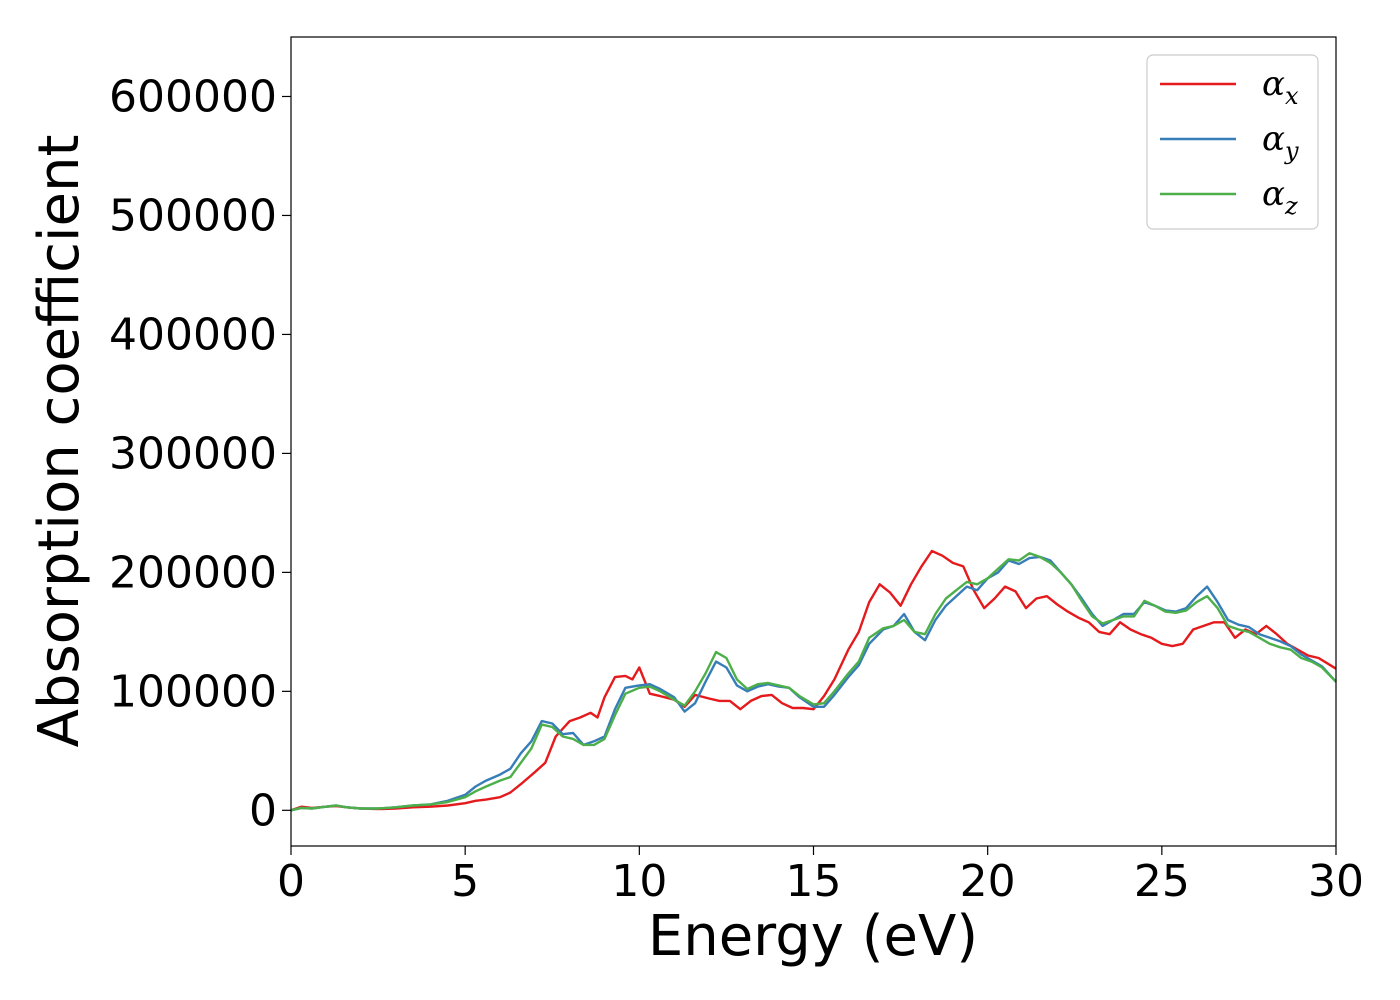 Image resolution: width=1400 pixels, height=1000 pixels. I want to click on y-tick-label: 500000, so click(193, 215).